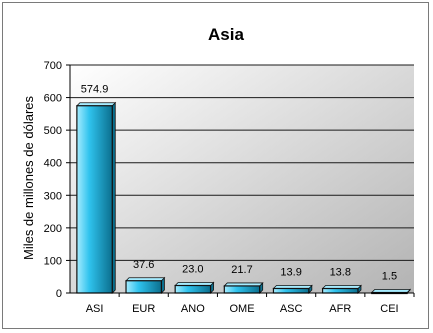  What do you see at coordinates (53, 99) in the screenshot?
I see `y-tick-label: 600` at bounding box center [53, 99].